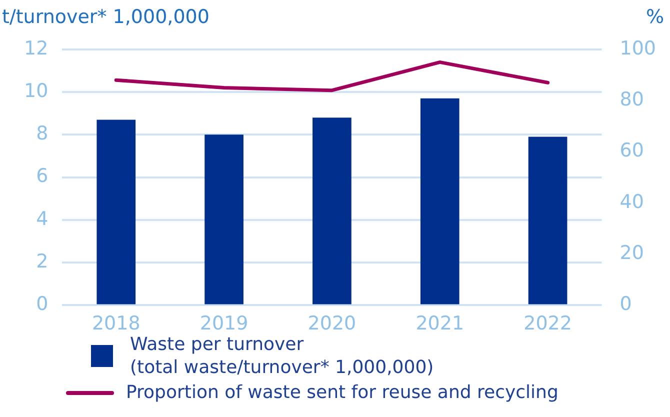  What do you see at coordinates (632, 201) in the screenshot?
I see `y2-tick-label: 40` at bounding box center [632, 201].